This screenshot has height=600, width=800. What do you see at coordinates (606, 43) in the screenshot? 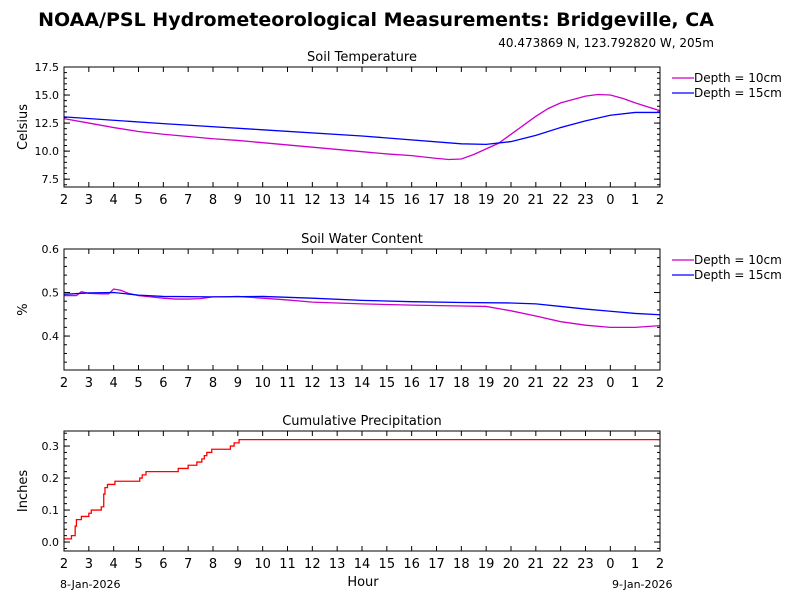
I see `station-location: 40.473869 N, 123.792820 W, 205m` at bounding box center [606, 43].